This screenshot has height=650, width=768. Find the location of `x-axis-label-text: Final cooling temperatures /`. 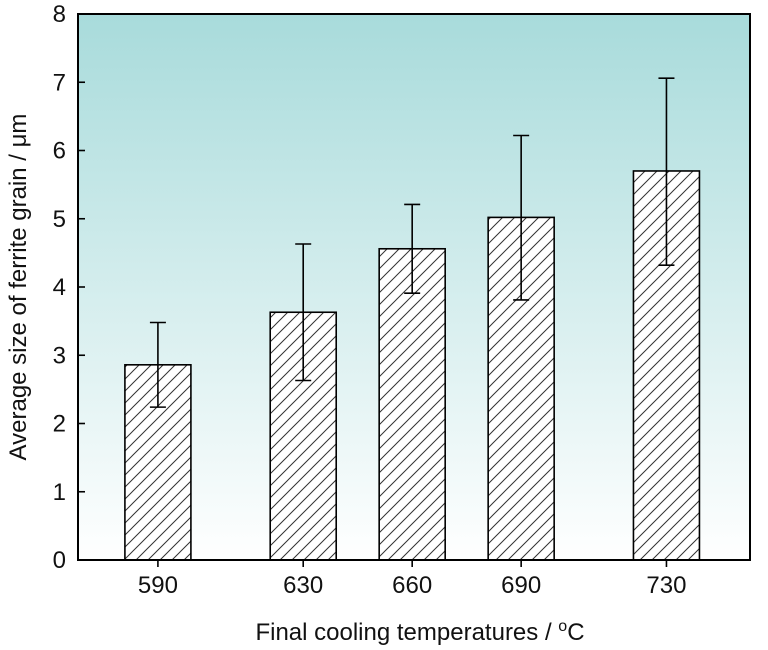

x-axis-label-text: Final cooling temperatures / is located at coordinates (406, 632).